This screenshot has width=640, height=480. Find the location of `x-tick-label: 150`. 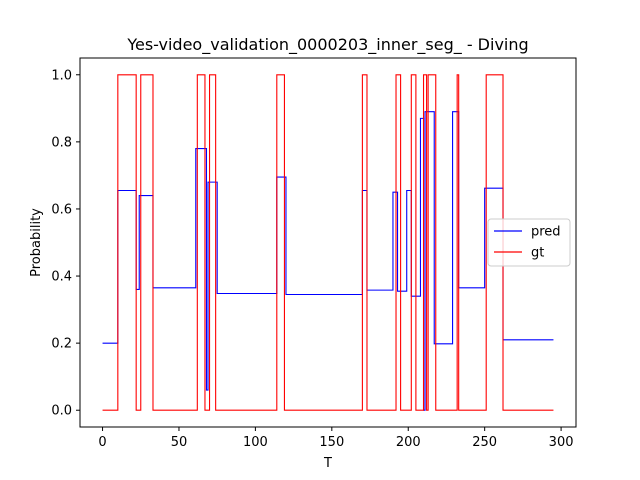

x-tick-label: 150 is located at coordinates (331, 442).